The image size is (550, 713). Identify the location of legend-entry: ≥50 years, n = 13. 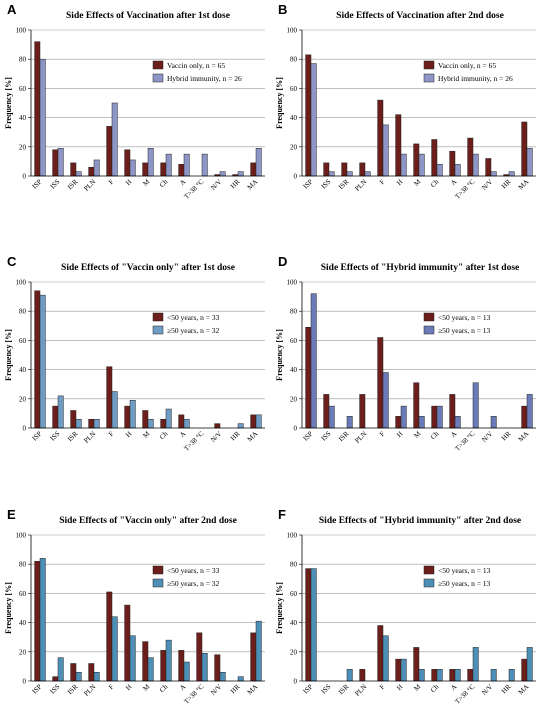
(464, 583).